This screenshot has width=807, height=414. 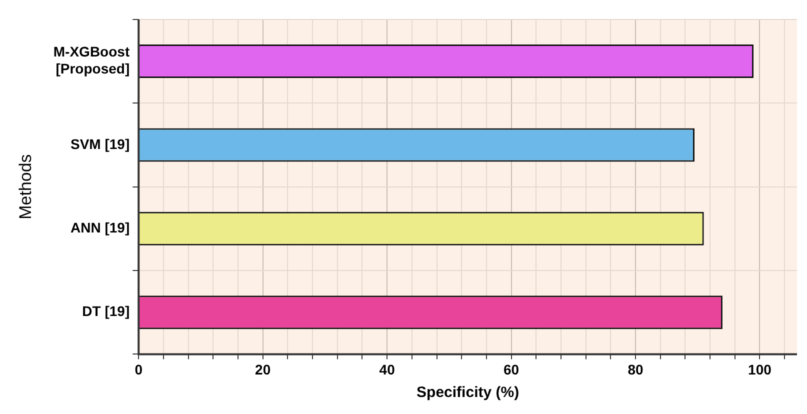 I want to click on y-tick-label: ANN [19], so click(x=100, y=228).